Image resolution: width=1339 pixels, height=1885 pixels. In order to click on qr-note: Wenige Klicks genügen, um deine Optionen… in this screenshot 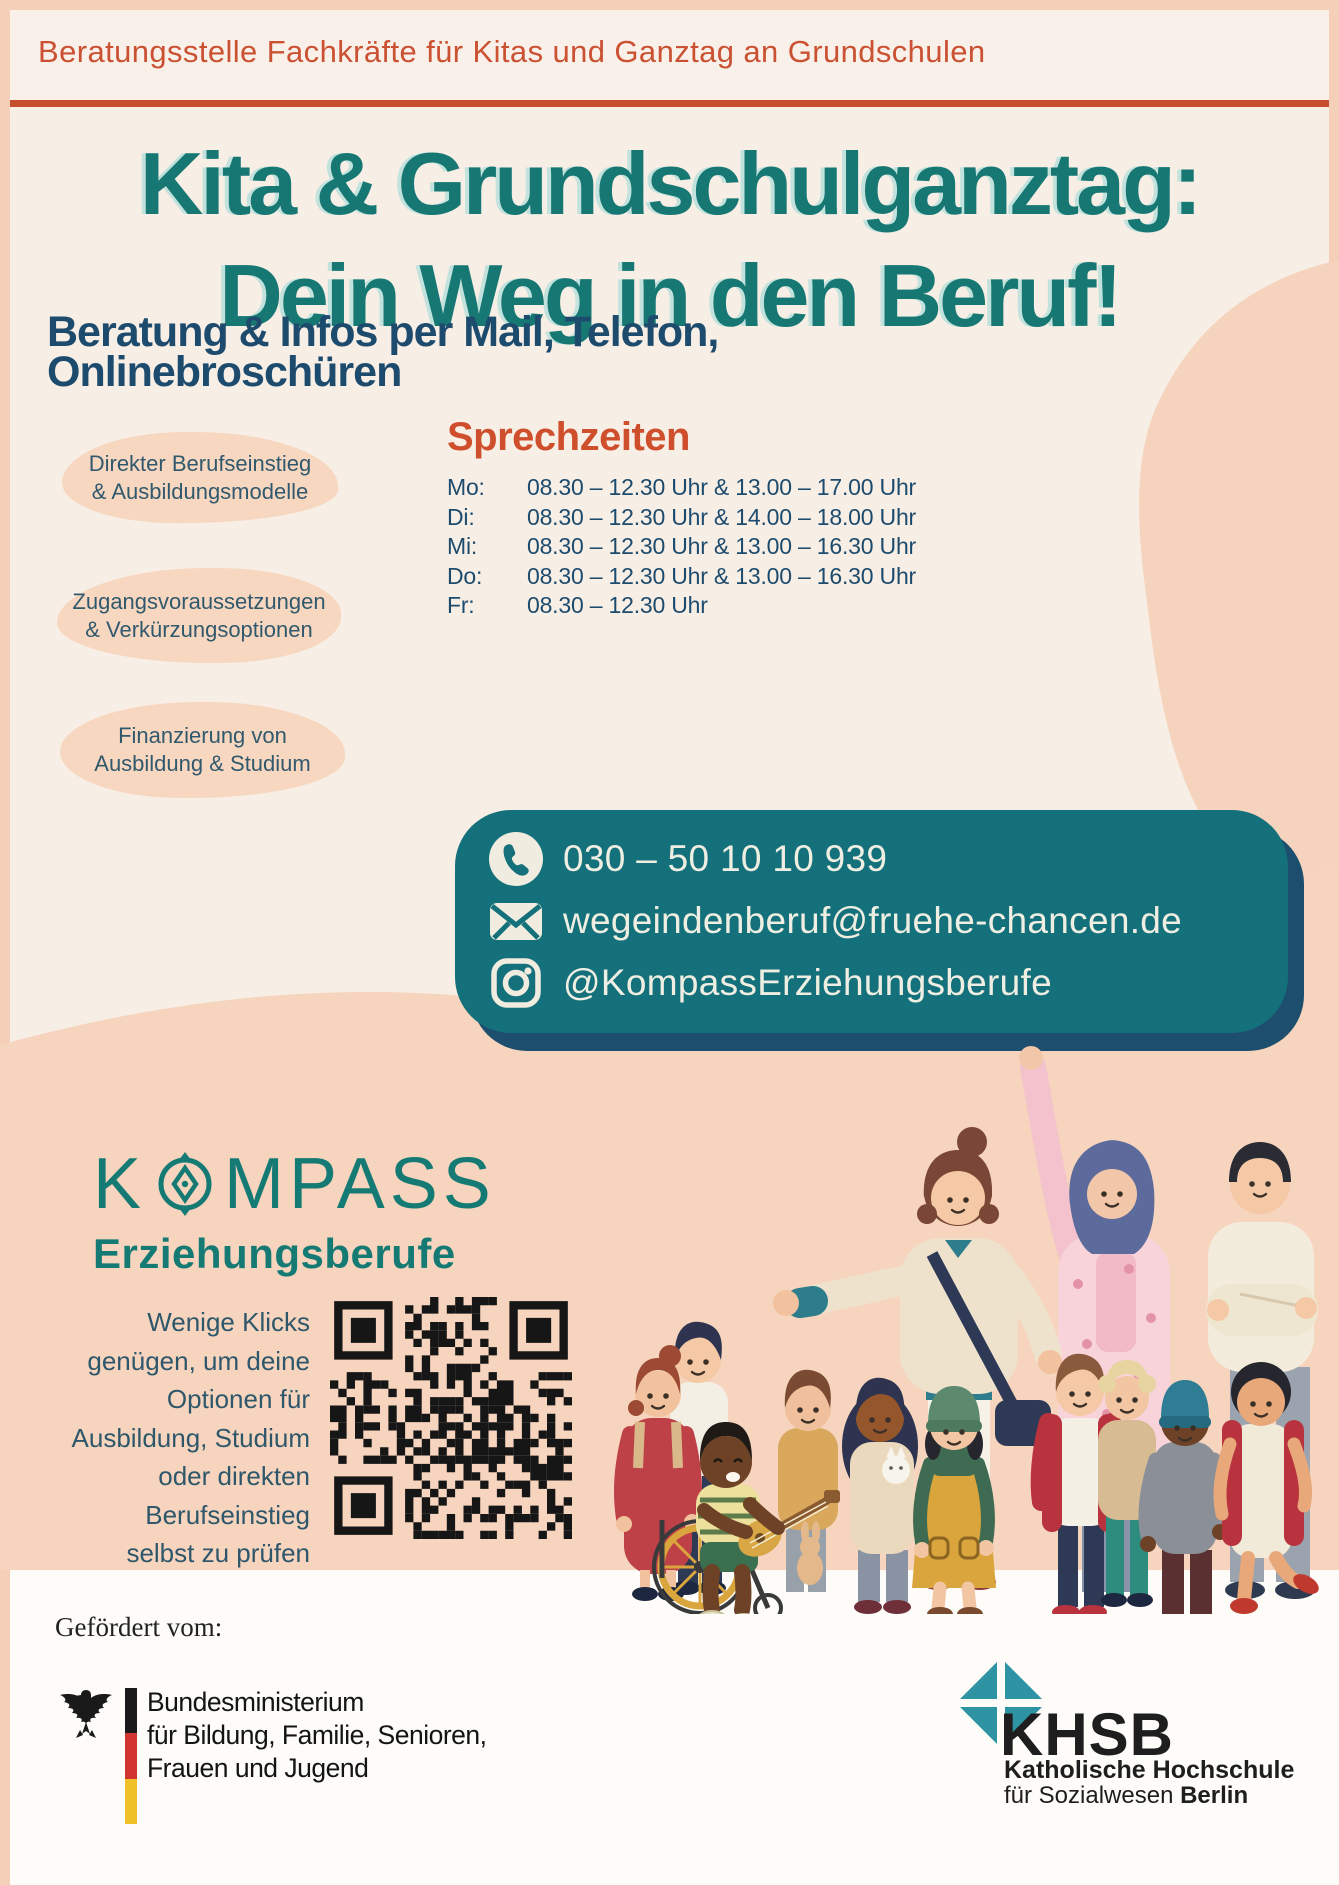, I will do `click(184, 1438)`.